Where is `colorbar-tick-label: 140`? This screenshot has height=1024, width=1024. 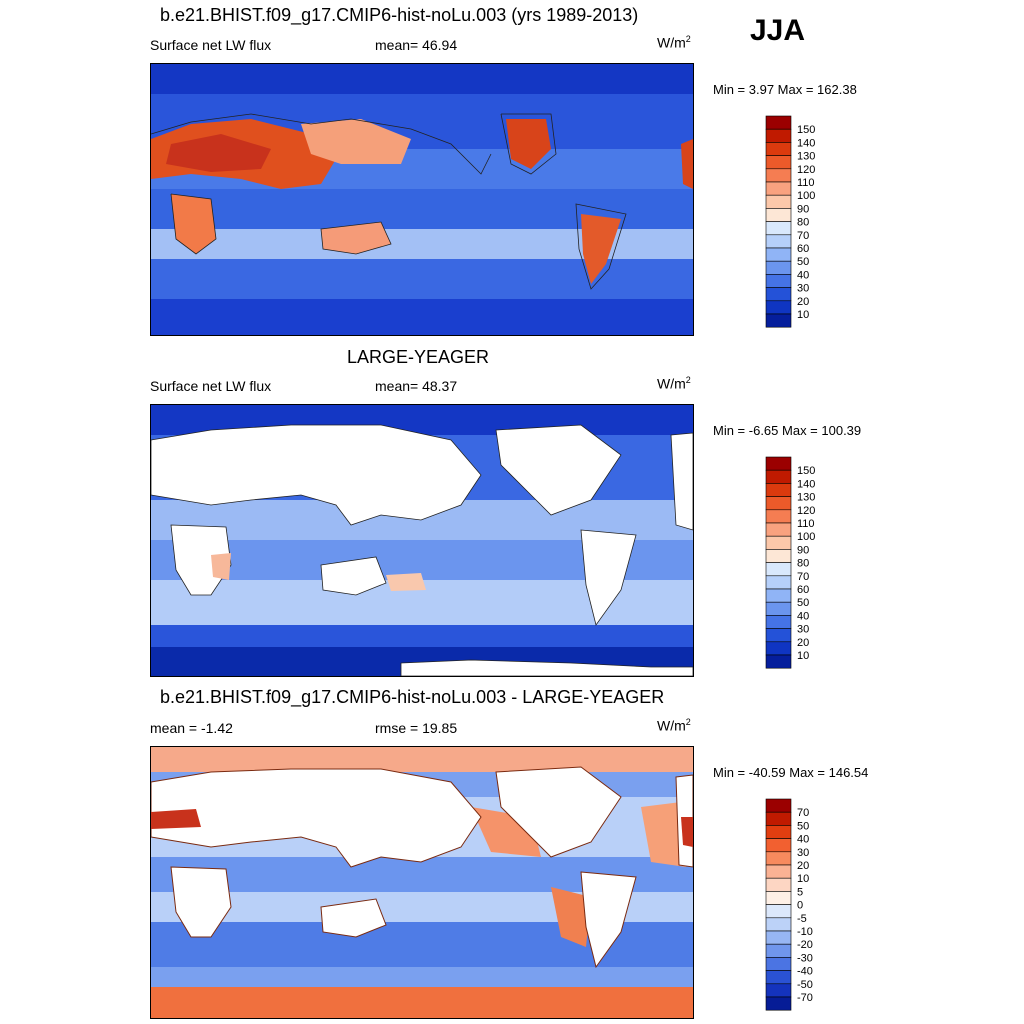
colorbar-tick-label: 140 is located at coordinates (806, 143).